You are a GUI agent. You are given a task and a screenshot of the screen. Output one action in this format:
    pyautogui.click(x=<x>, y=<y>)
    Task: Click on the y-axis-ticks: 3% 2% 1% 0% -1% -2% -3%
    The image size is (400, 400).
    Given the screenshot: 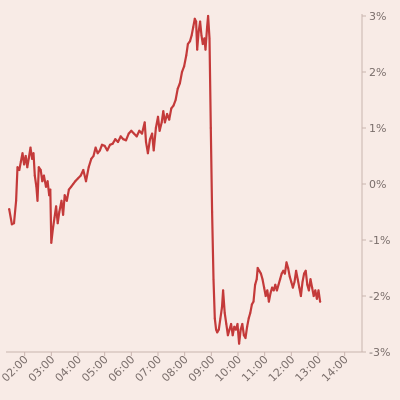 What is the action you would take?
    pyautogui.click(x=376, y=184)
    